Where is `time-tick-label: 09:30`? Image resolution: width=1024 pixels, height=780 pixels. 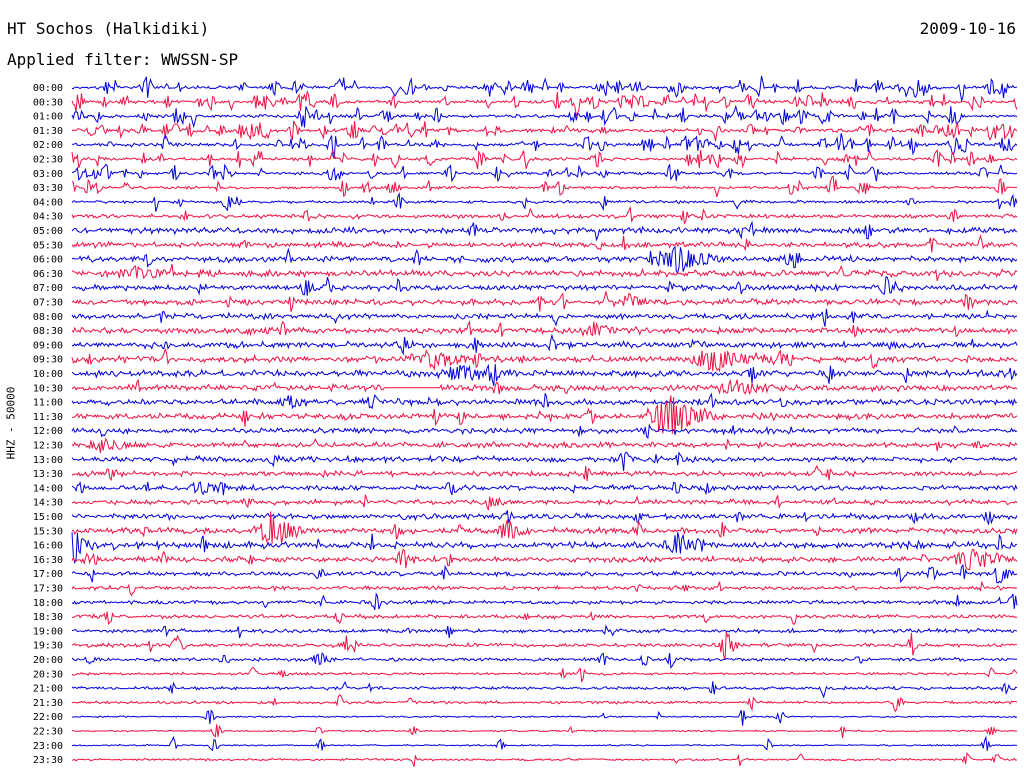 time-tick-label: 09:30 is located at coordinates (48, 360).